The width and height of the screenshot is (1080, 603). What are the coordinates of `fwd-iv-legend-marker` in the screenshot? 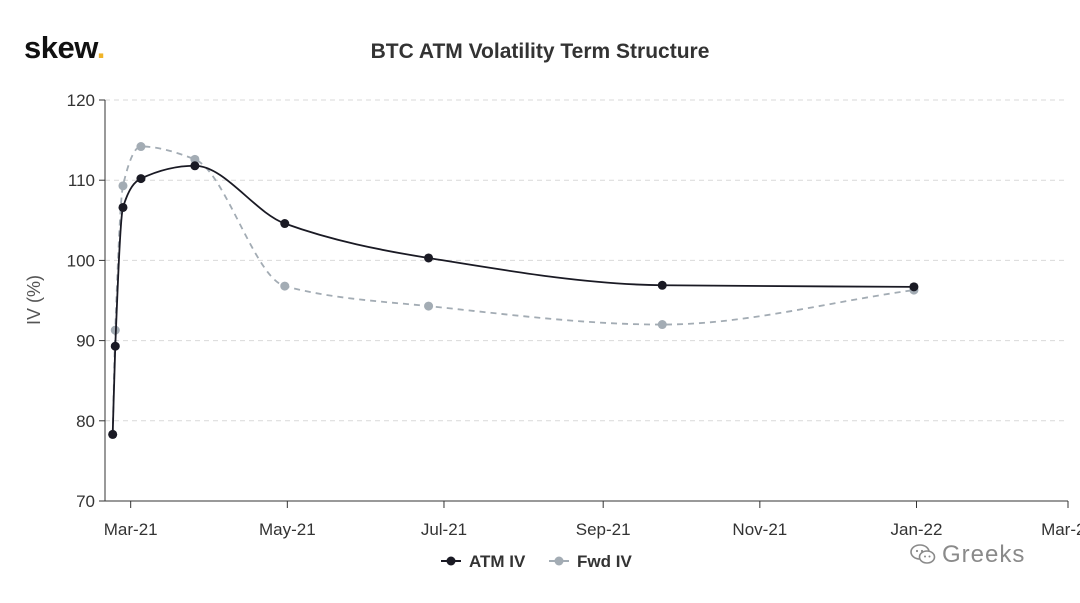 It's located at (559, 561).